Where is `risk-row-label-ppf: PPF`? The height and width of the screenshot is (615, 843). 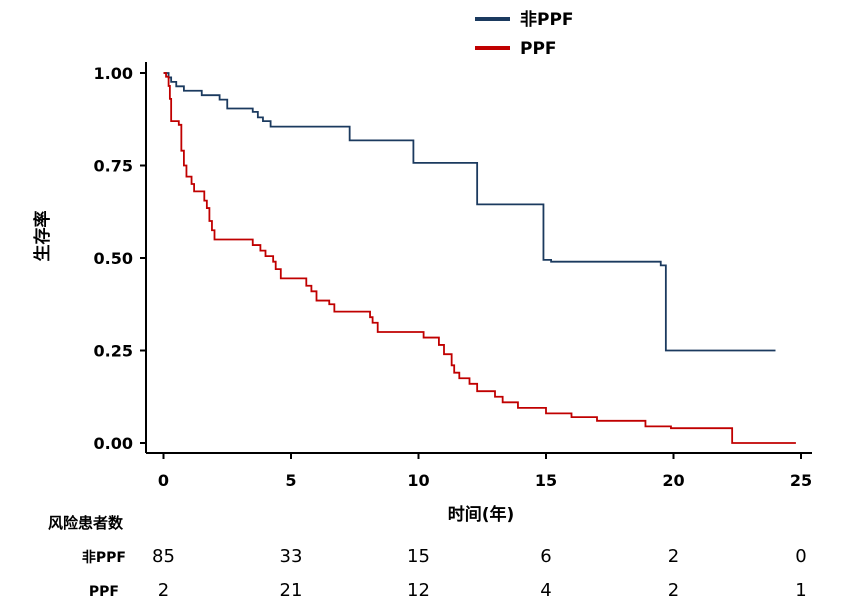
risk-row-label-ppf: PPF is located at coordinates (104, 592).